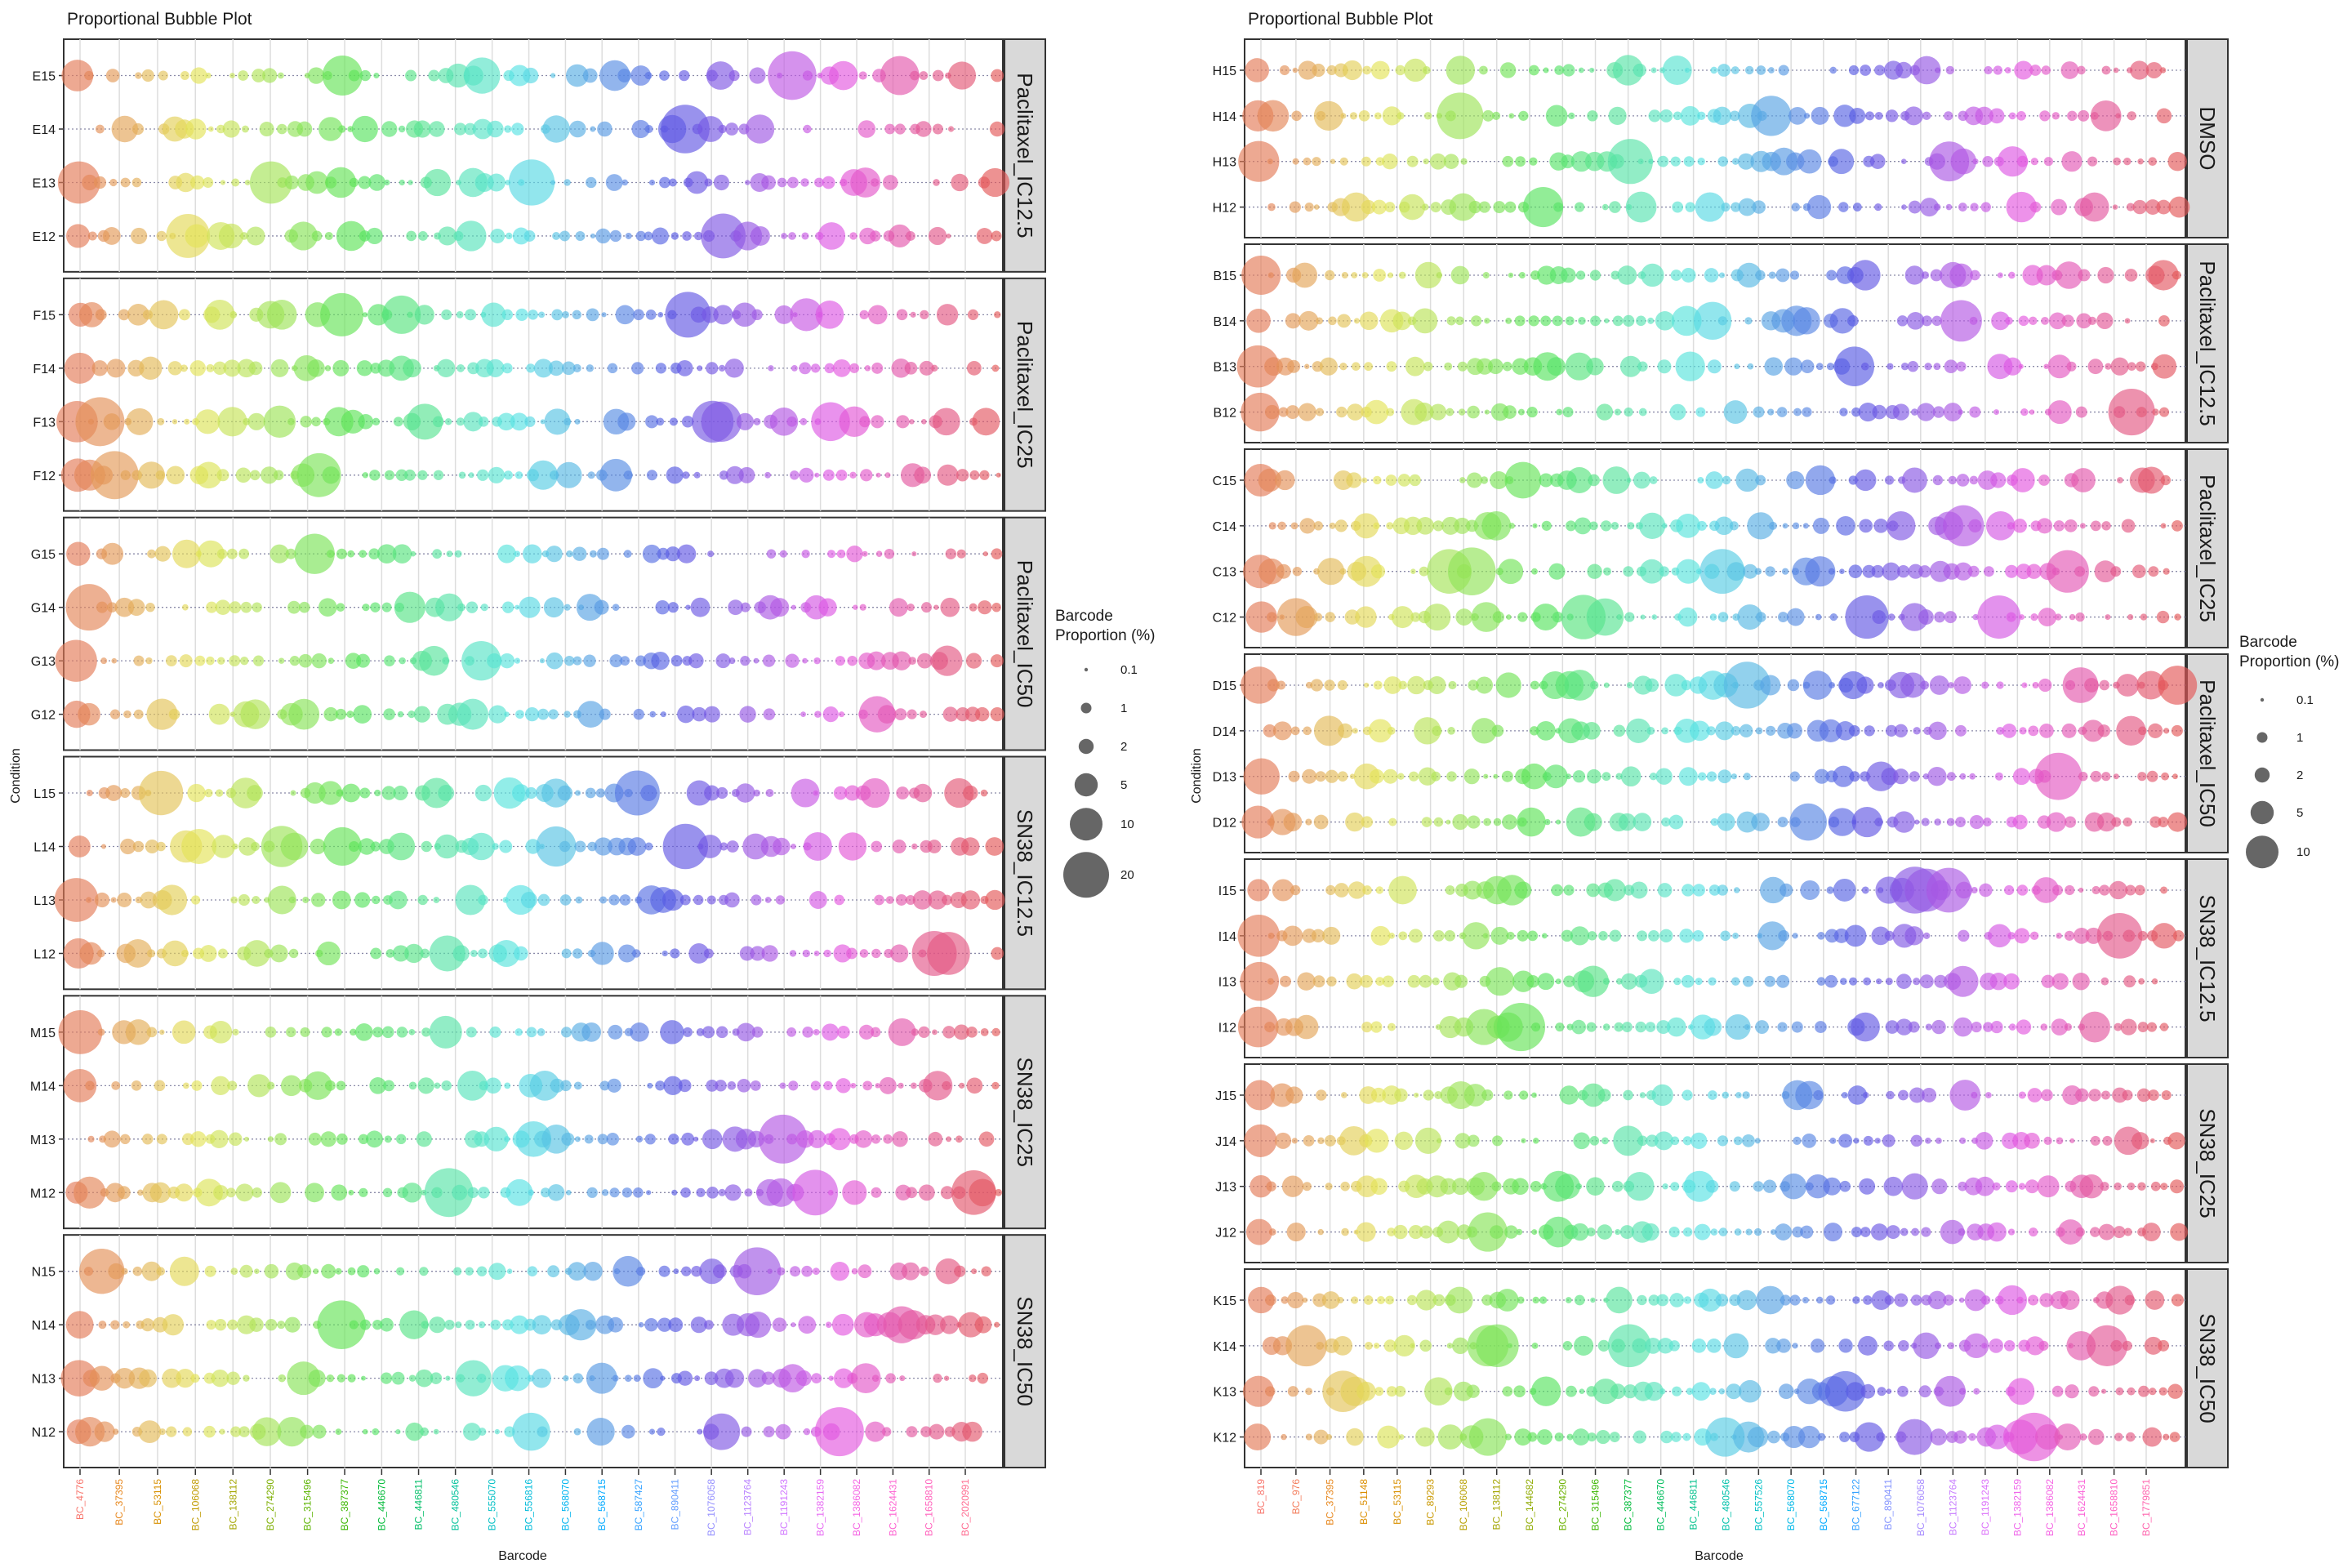 This screenshot has height=1568, width=2352. Describe the element at coordinates (2207, 753) in the screenshot. I see `facet-strip-label: Paclitaxel_IC50` at that location.